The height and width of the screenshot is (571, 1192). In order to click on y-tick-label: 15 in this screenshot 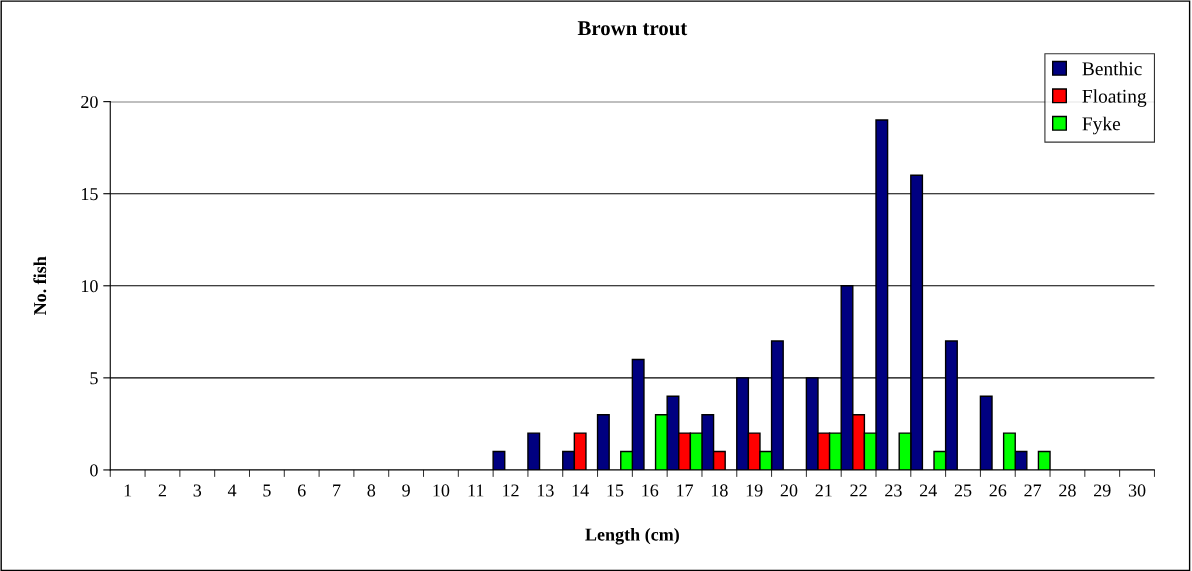, I will do `click(89, 194)`.